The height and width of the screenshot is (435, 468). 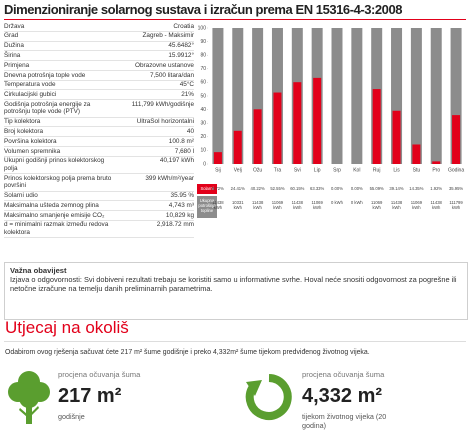 I want to click on value-label: 63.33%, so click(x=317, y=188).